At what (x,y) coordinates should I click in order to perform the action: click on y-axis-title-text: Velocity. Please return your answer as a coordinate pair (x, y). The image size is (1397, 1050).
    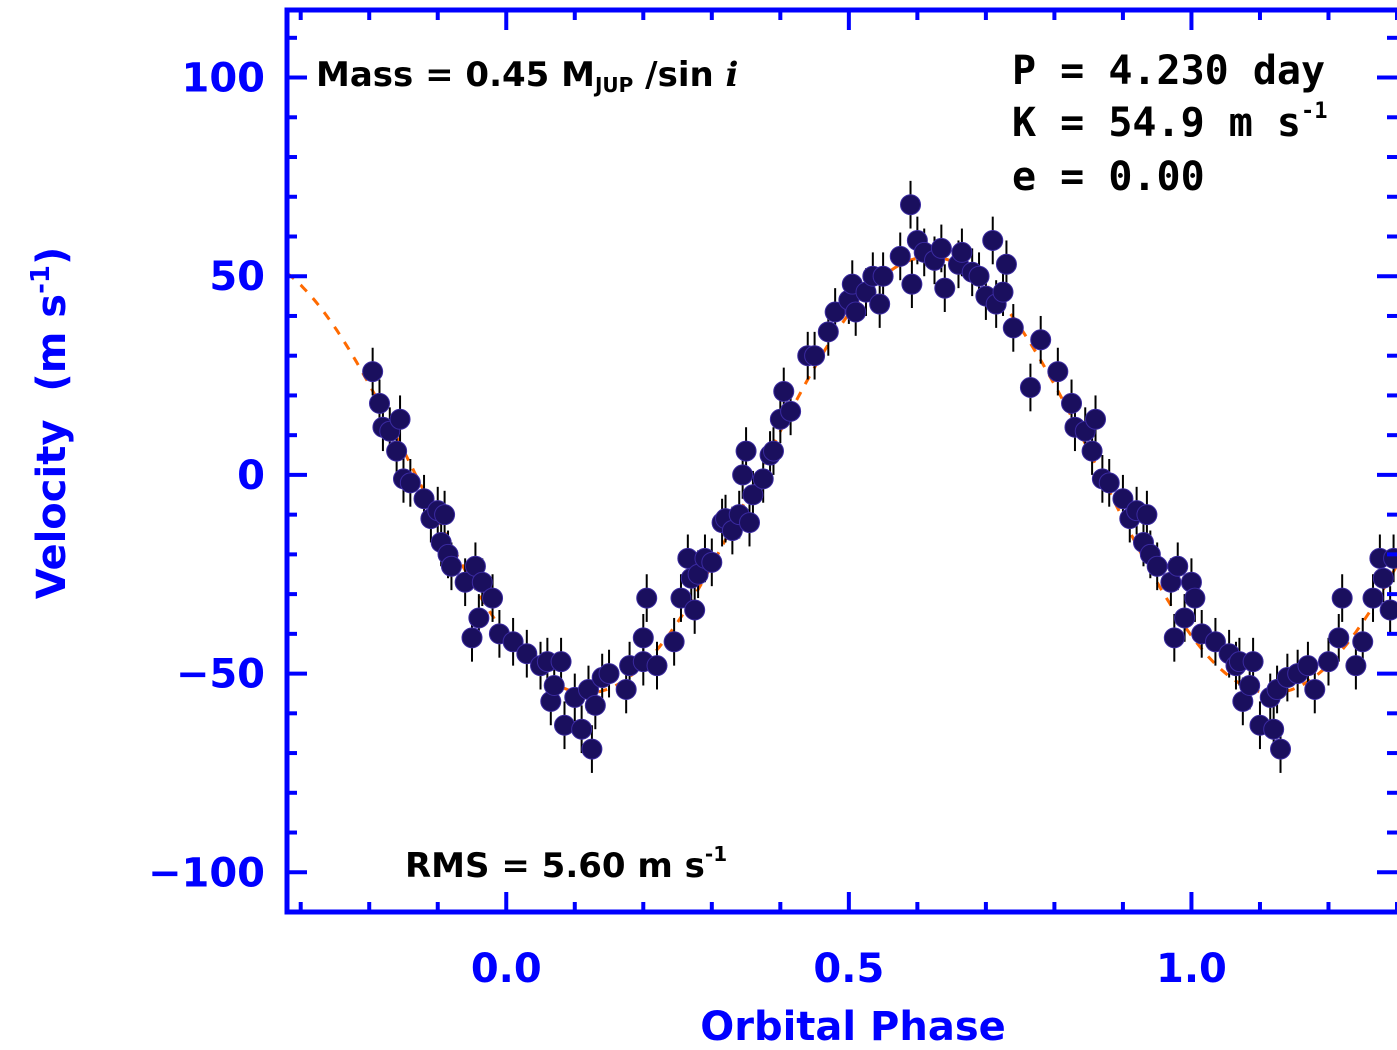
    Looking at the image, I should click on (52, 510).